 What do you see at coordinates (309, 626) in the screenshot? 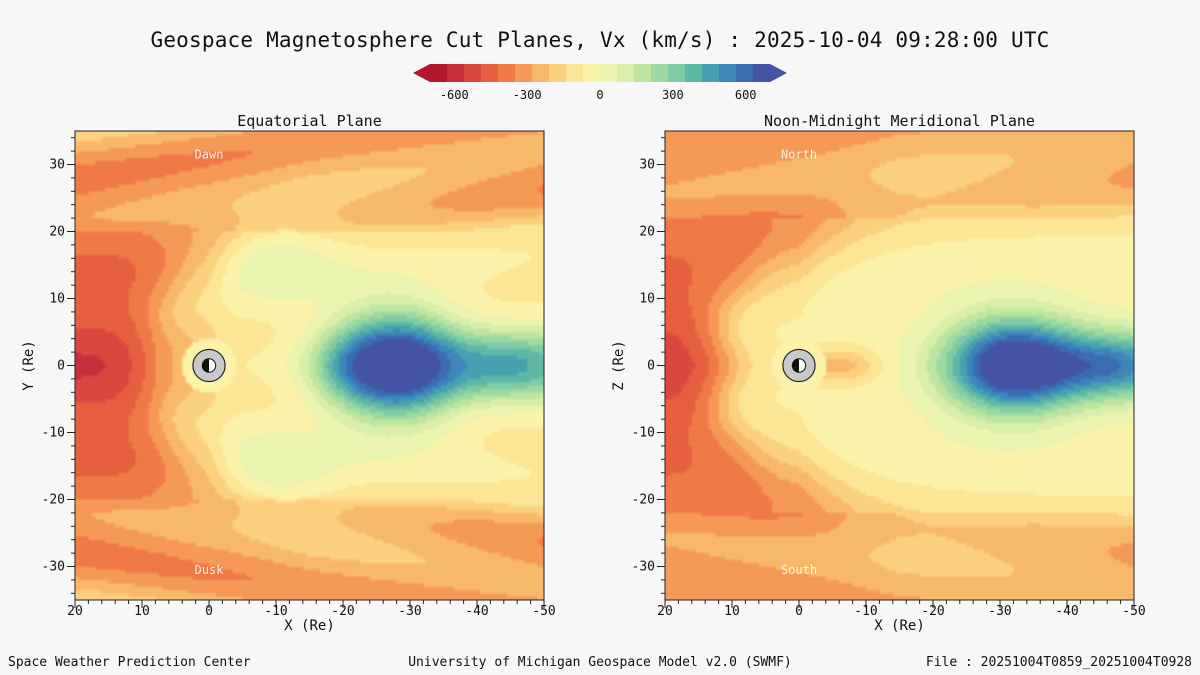
I see `equatorial-x-axis-label: X (Re)` at bounding box center [309, 626].